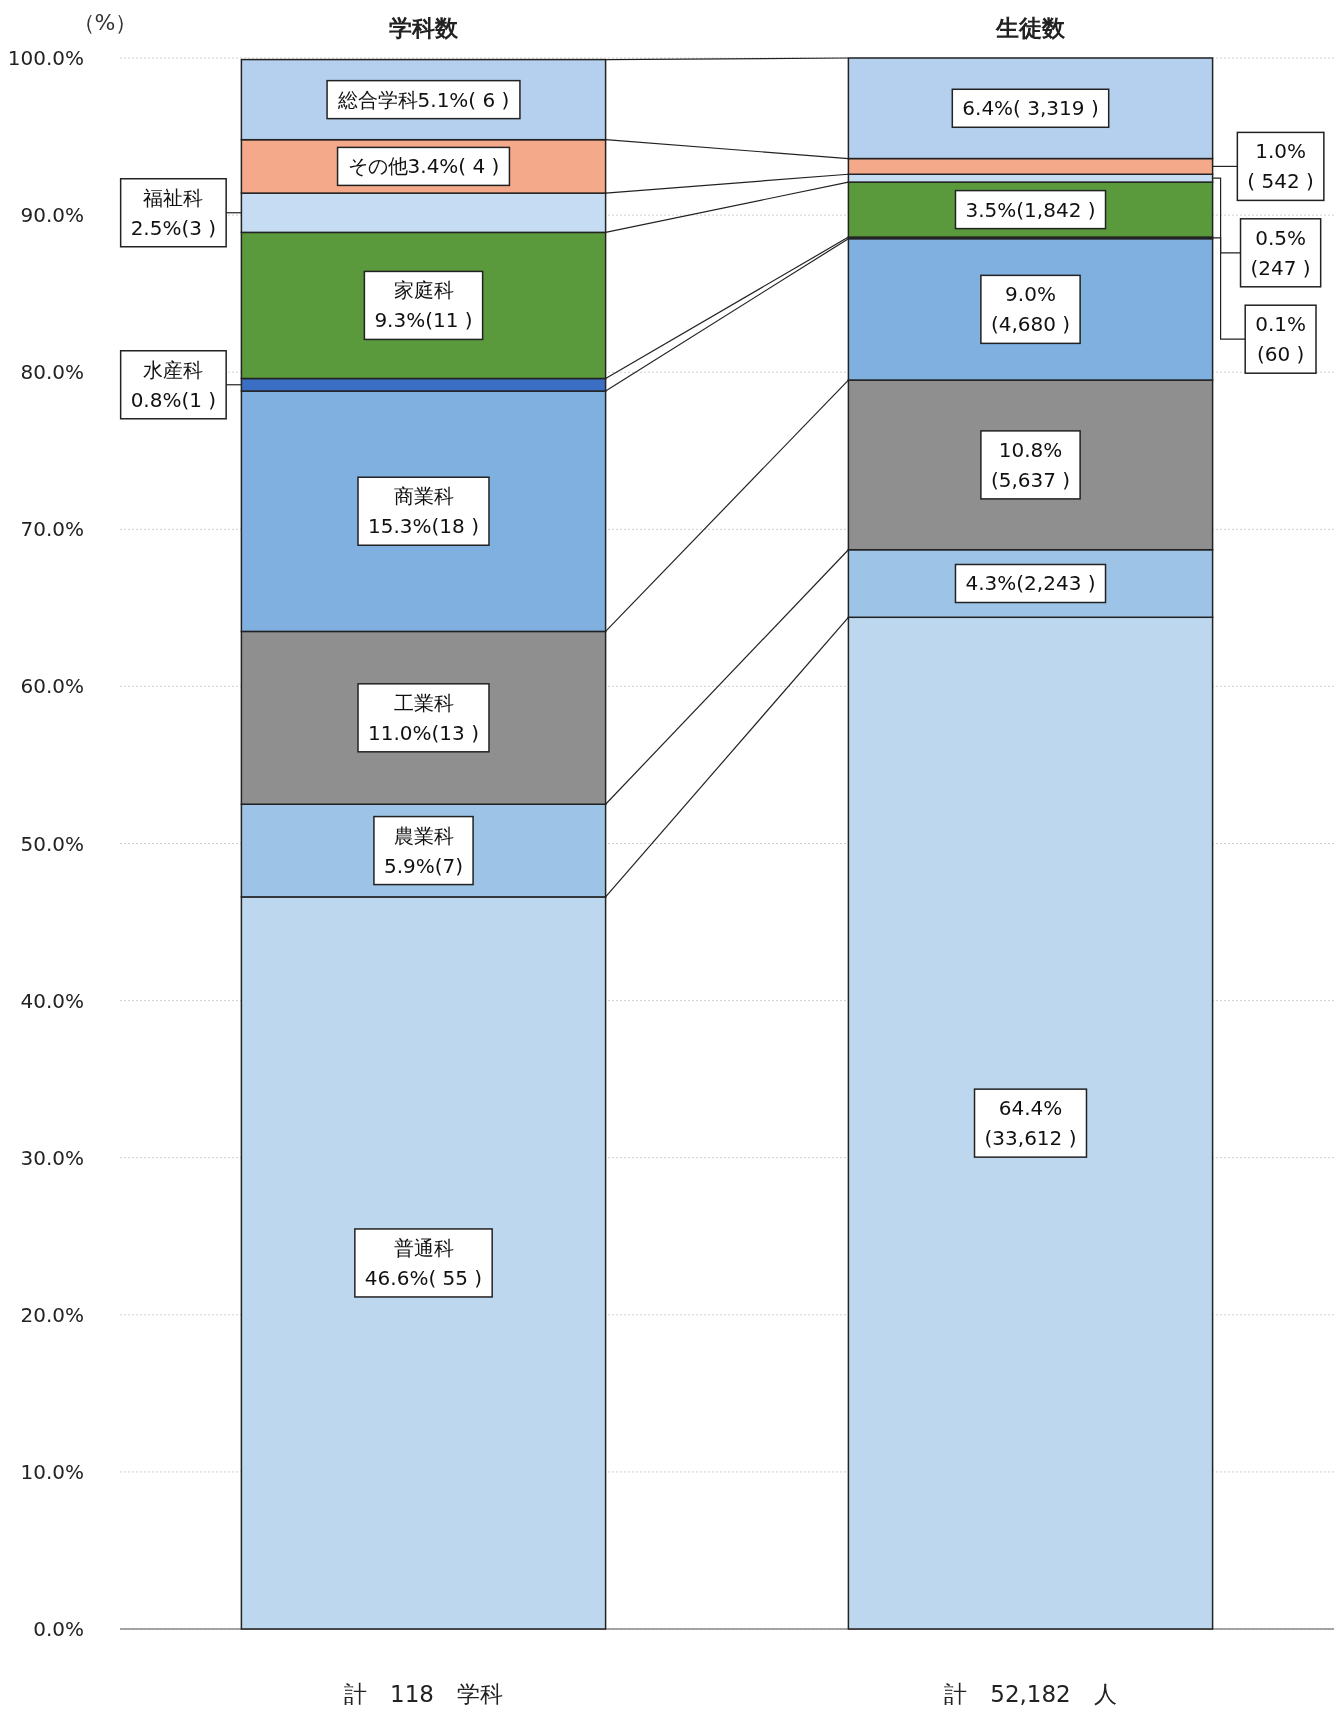 This screenshot has width=1338, height=1711. Describe the element at coordinates (105, 22) in the screenshot. I see `y-axis-title: （%）` at that location.